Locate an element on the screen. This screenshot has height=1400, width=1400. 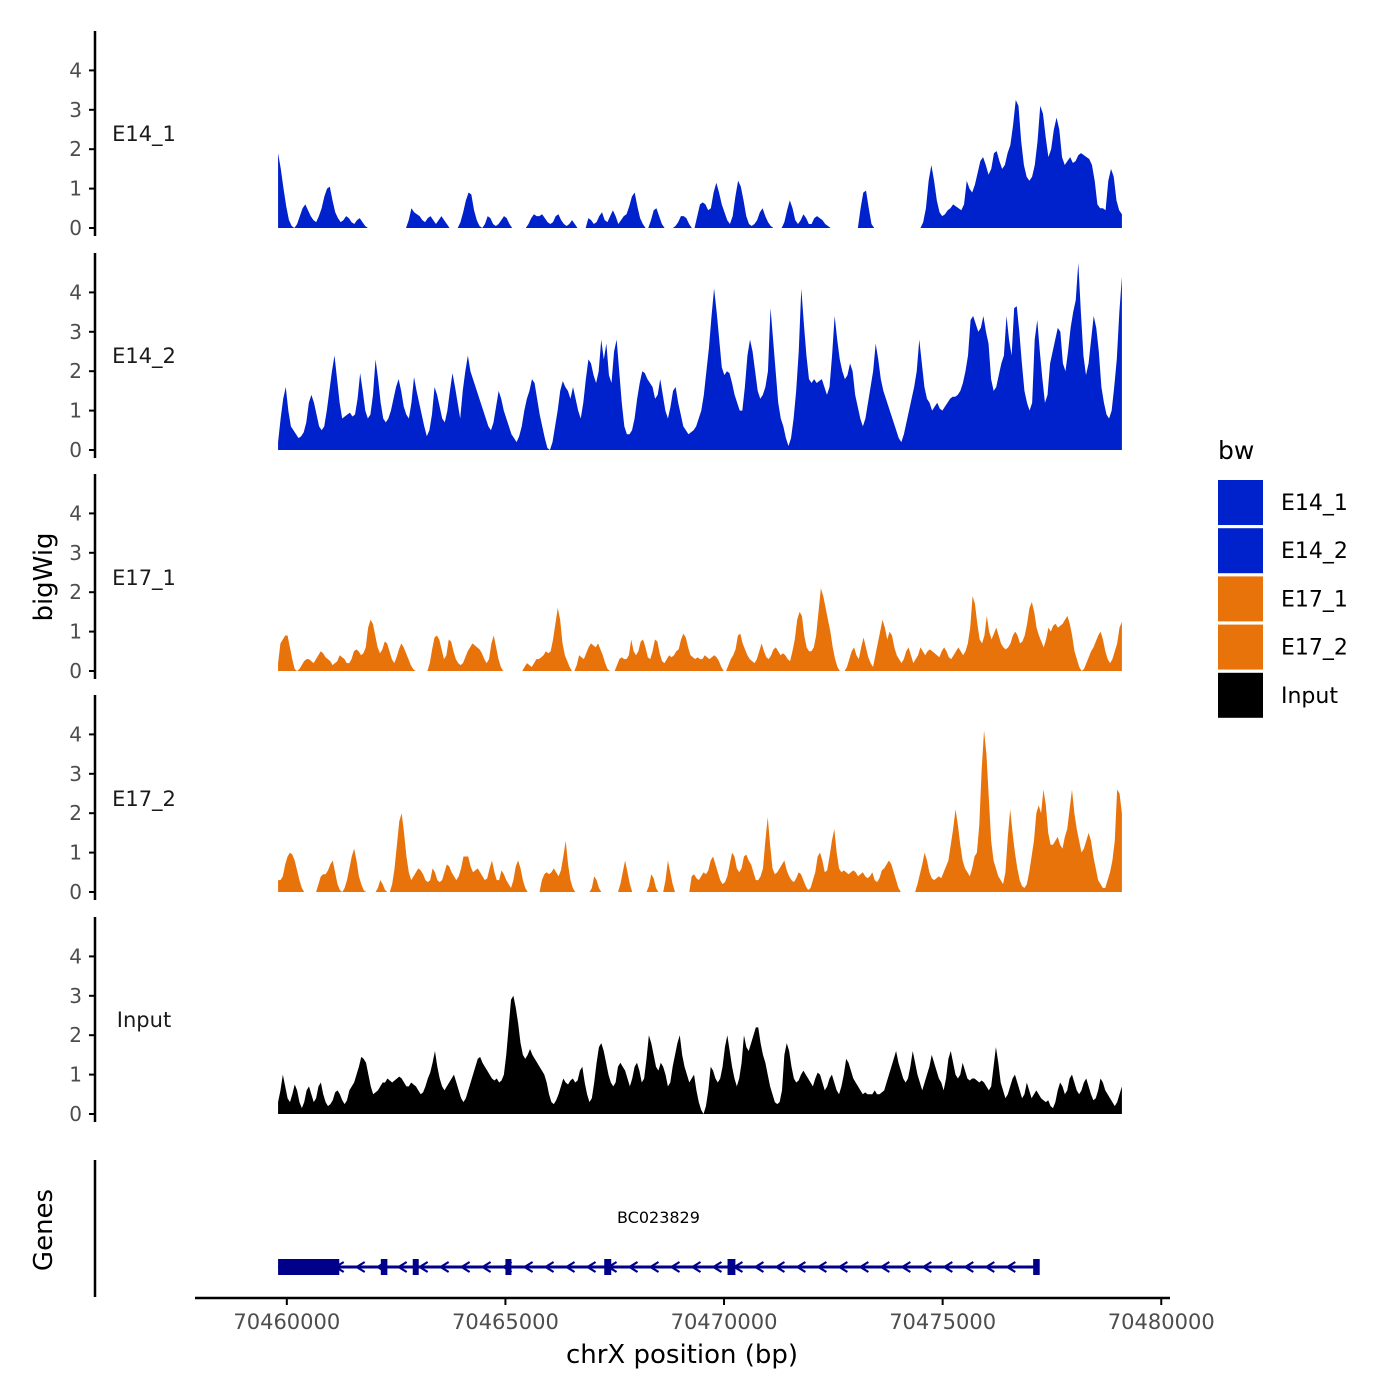
legend-label-e17-1: E17_1 is located at coordinates (1314, 599).